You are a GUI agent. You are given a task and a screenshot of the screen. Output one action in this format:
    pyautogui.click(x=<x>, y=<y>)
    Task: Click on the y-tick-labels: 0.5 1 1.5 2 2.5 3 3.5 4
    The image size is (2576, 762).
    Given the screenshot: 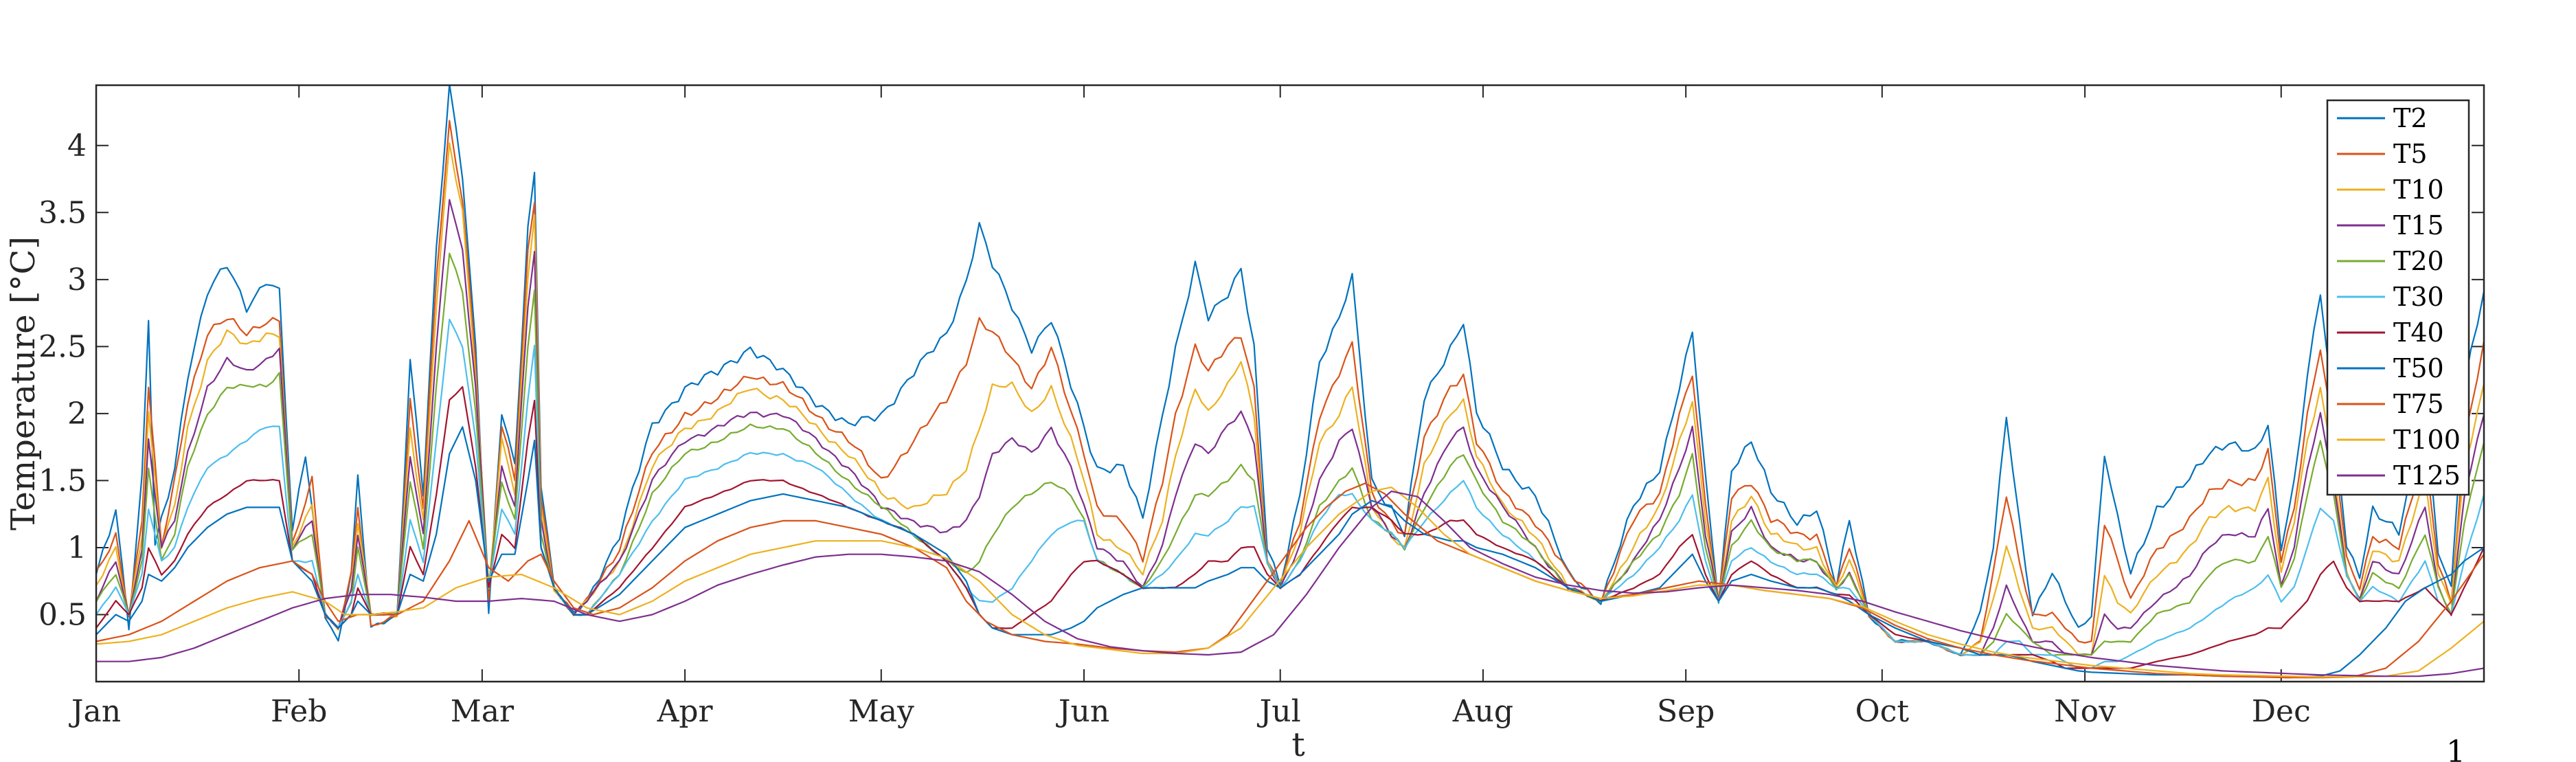 What is the action you would take?
    pyautogui.click(x=62, y=380)
    